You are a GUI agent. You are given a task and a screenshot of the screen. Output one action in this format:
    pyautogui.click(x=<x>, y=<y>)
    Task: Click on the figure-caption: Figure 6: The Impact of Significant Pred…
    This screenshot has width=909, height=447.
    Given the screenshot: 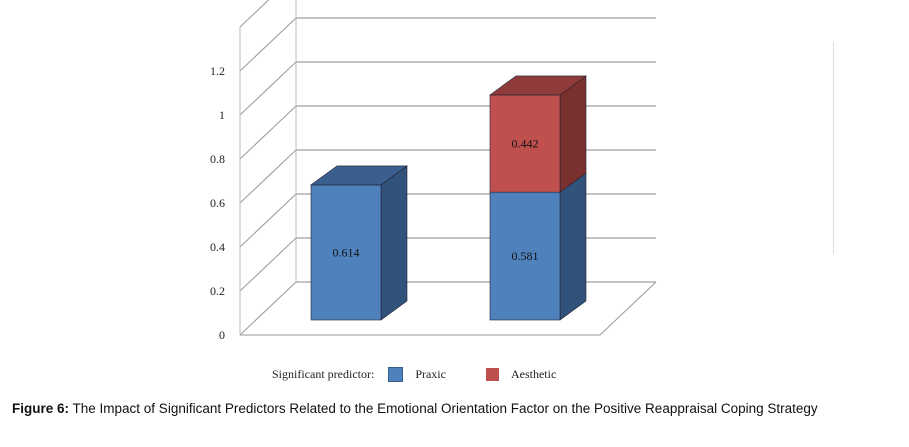 What is the action you would take?
    pyautogui.click(x=454, y=408)
    